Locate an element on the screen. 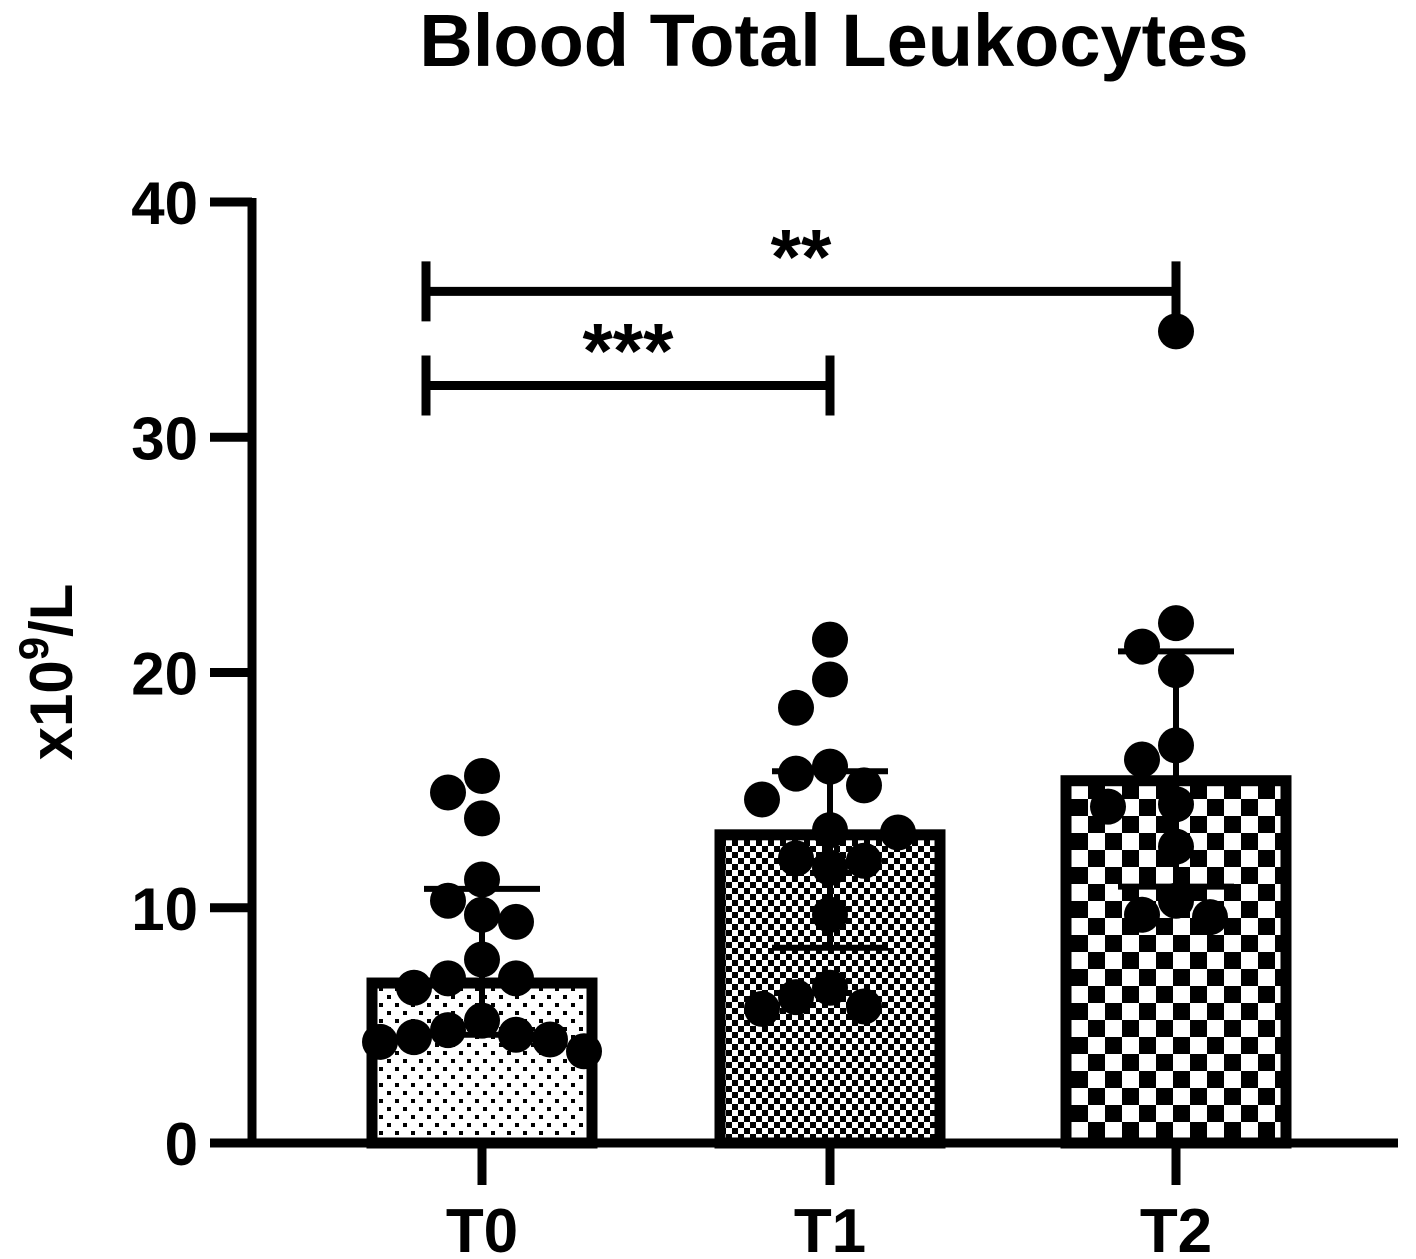 This screenshot has height=1259, width=1416. y-tick-label-0: 0 is located at coordinates (181, 1144).